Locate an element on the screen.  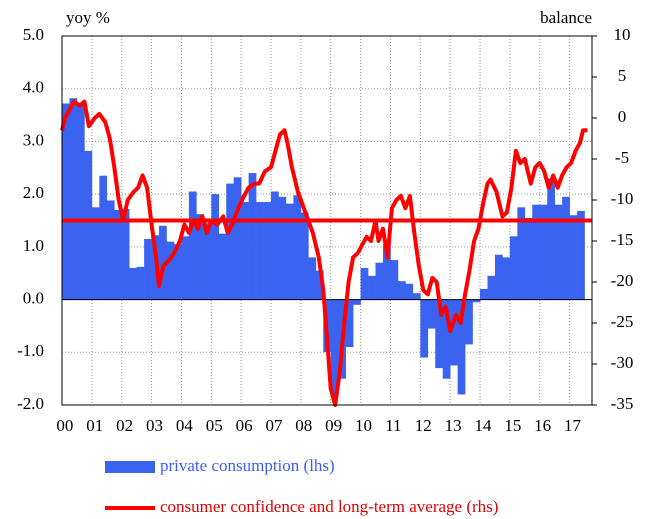
y2-axis-label: balance is located at coordinates (566, 17).